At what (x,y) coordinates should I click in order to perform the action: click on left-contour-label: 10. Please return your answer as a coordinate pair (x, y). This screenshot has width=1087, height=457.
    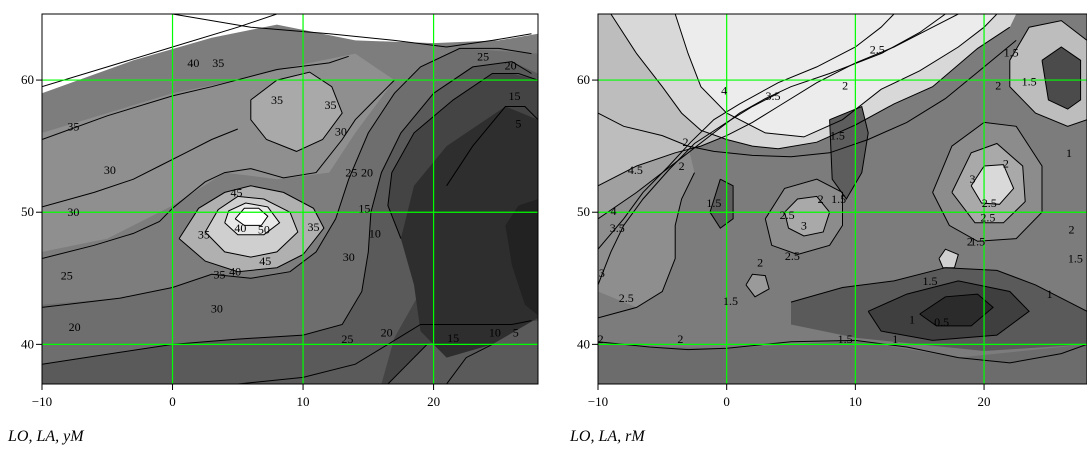
    Looking at the image, I should click on (375, 233).